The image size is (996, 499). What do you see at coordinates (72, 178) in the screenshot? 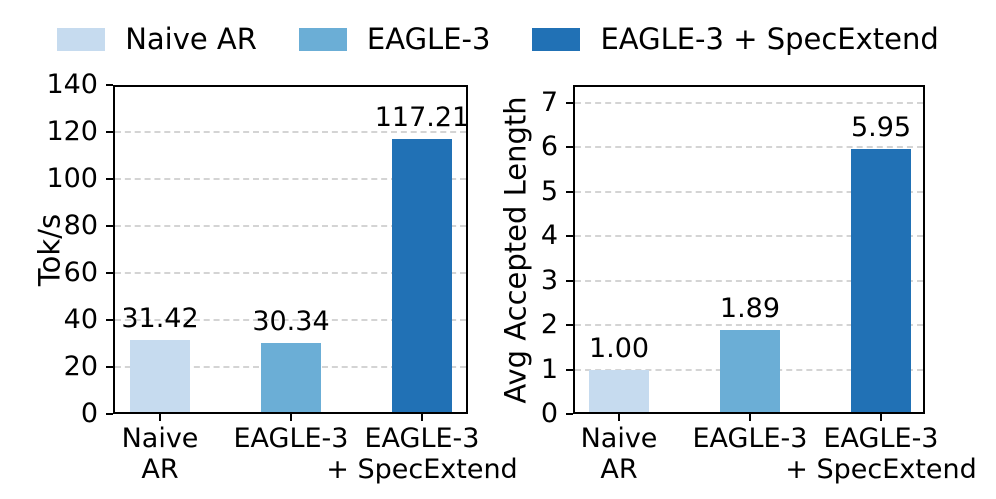
I see `y-tick-label-100: 100` at bounding box center [72, 178].